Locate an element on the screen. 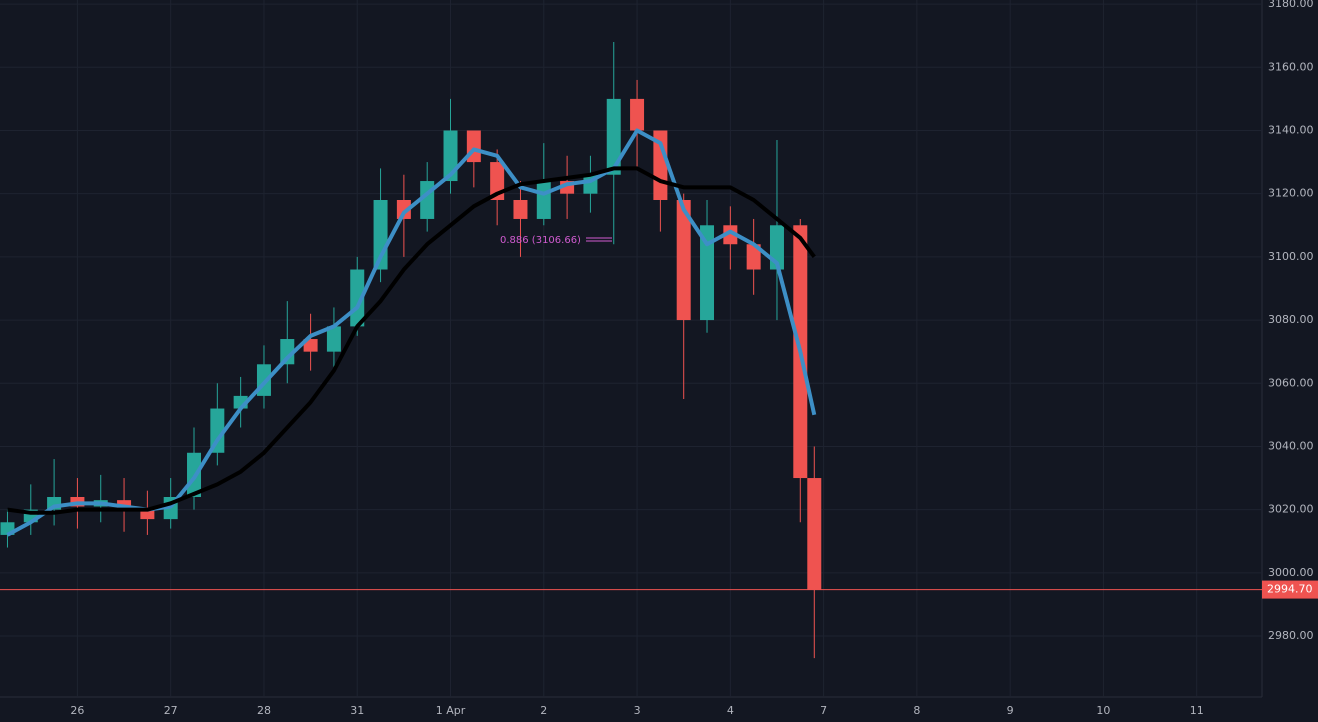  y-tick-label: 3040.00 is located at coordinates (1291, 445).